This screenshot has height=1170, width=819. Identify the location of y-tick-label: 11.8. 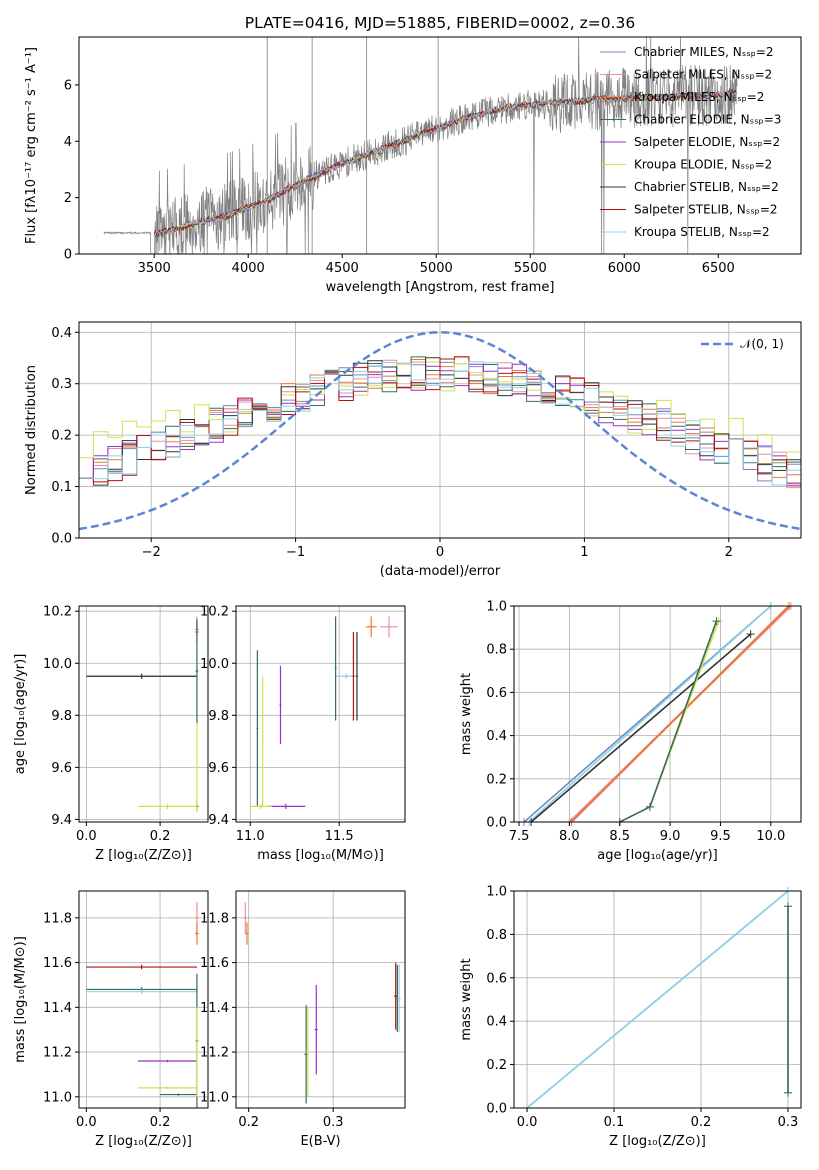
(57, 918).